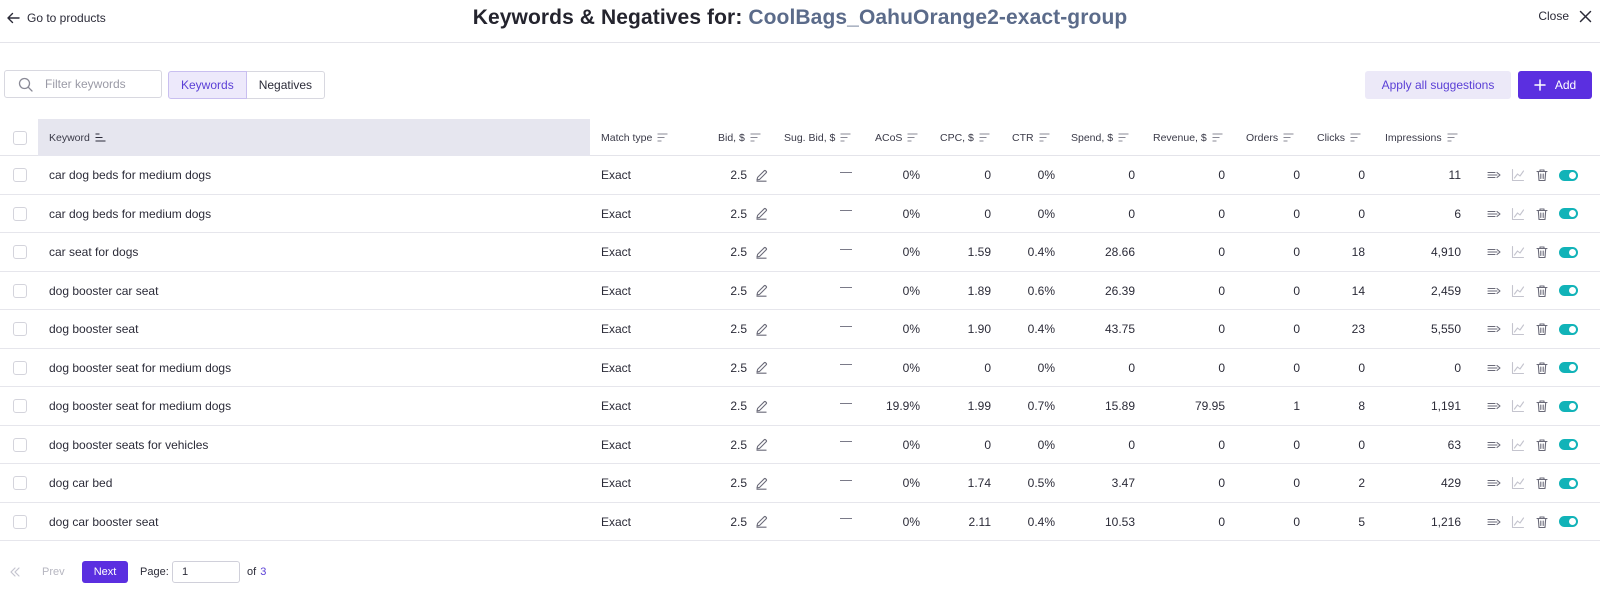 The height and width of the screenshot is (591, 1600). Describe the element at coordinates (1438, 85) in the screenshot. I see `apply-all-suggestions-button: Apply all suggestions` at that location.